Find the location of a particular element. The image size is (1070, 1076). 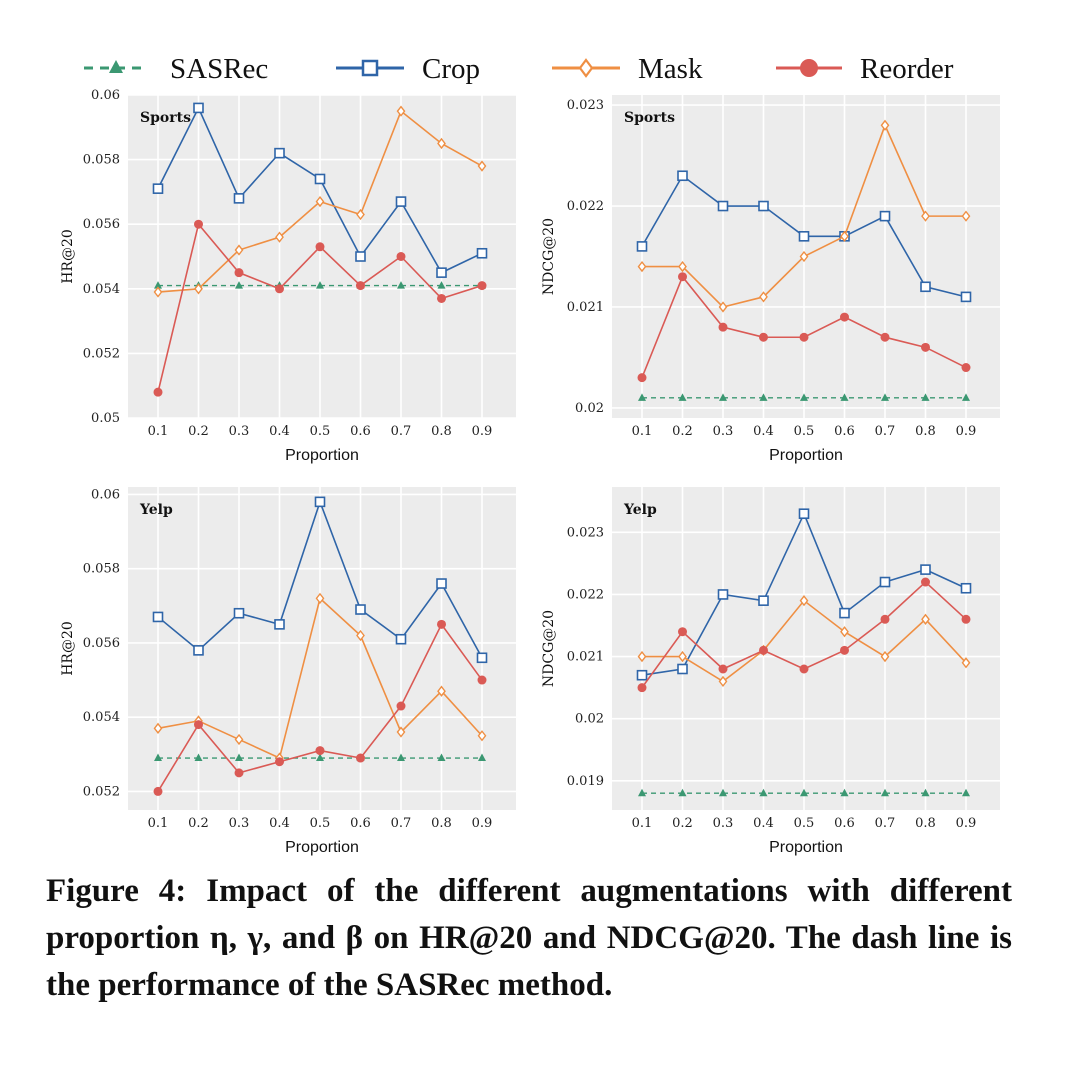

y-axis-title: NDCG@20 is located at coordinates (549, 256).